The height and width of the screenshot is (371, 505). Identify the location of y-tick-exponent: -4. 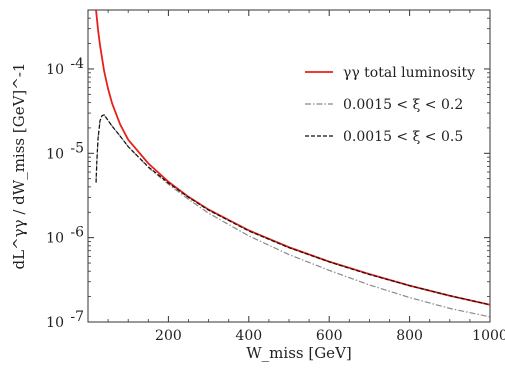
(77, 64).